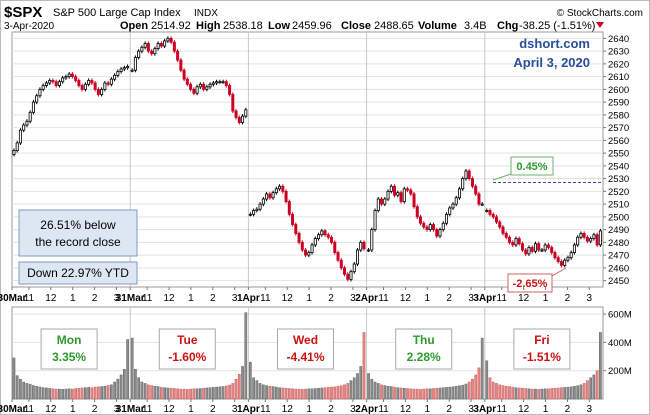 The image size is (650, 415). What do you see at coordinates (13, 298) in the screenshot?
I see `x-tick-label: 30Mar` at bounding box center [13, 298].